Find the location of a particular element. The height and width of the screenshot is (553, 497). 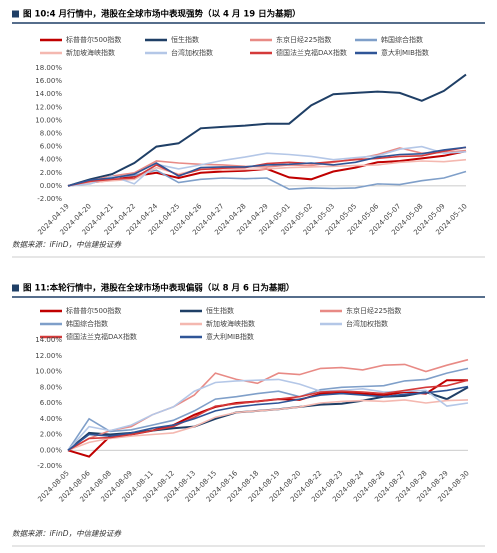

y-tick-label: 16.00% is located at coordinates (48, 81).